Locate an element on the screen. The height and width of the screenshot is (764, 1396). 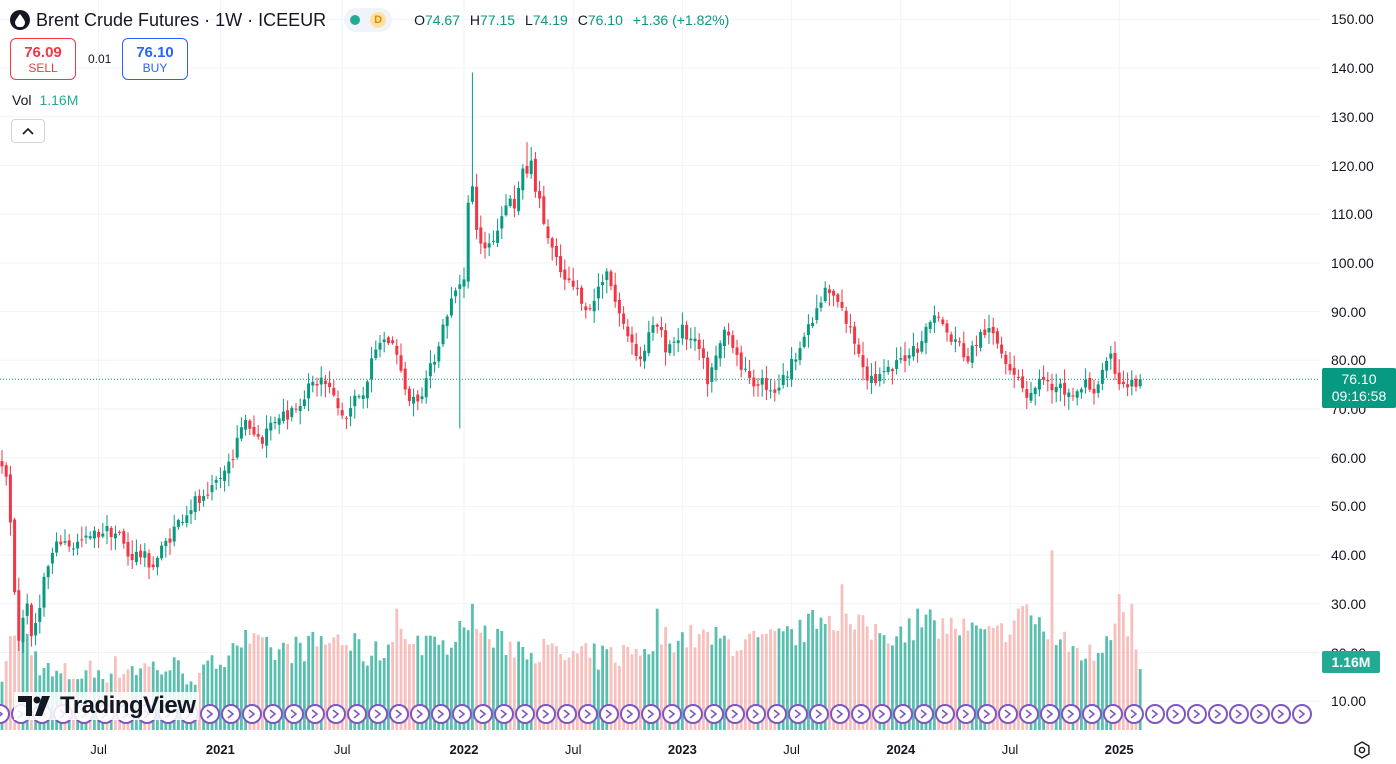
collapse-legend-button is located at coordinates (28, 131).